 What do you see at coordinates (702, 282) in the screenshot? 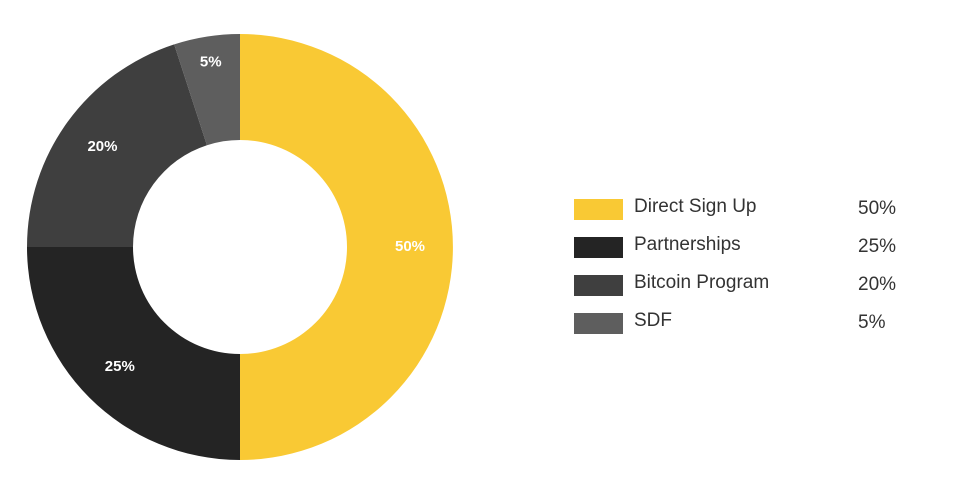
I see `legend-label: Bitcoin Program` at bounding box center [702, 282].